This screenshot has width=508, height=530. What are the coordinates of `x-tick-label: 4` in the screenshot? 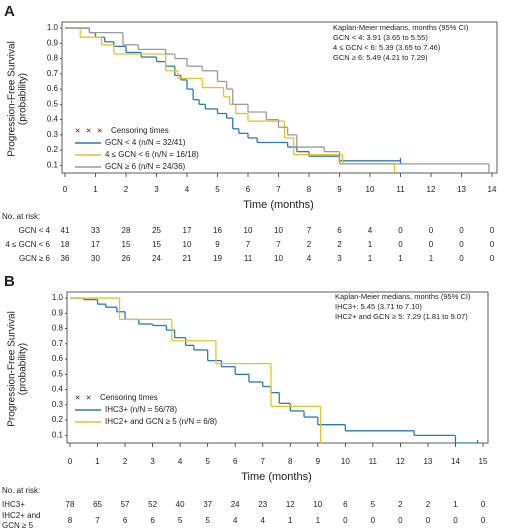 It's located at (187, 189).